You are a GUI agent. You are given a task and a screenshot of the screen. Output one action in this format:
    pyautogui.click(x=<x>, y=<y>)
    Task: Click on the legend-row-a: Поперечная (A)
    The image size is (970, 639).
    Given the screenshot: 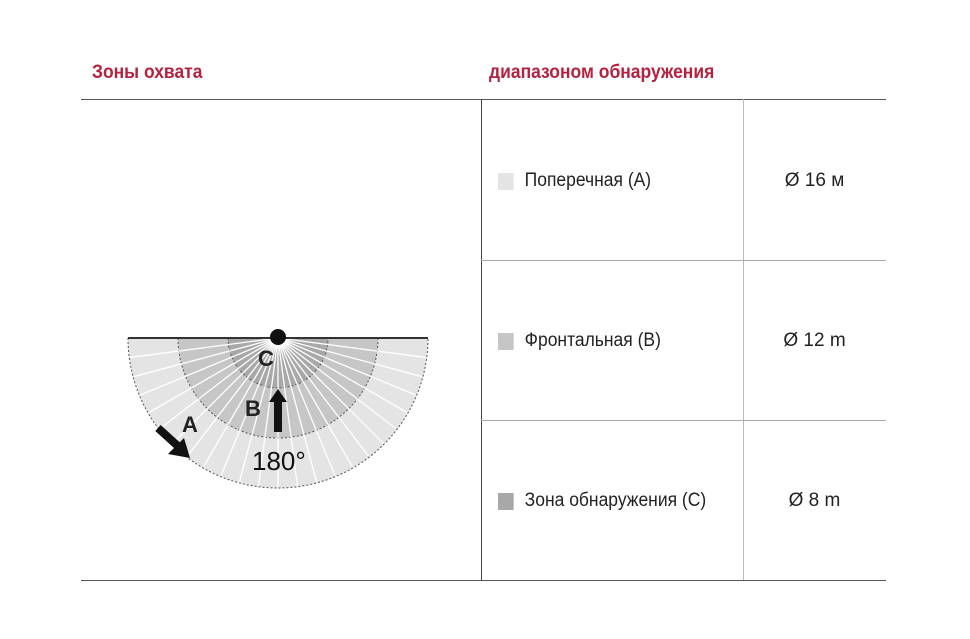 What is the action you would take?
    pyautogui.click(x=574, y=181)
    